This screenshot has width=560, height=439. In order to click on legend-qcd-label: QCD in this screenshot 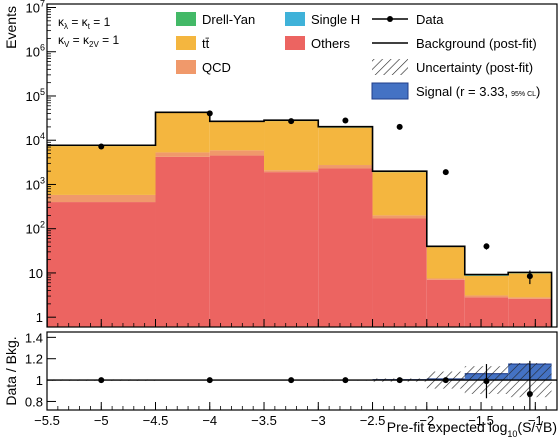, I will do `click(216, 67)`.